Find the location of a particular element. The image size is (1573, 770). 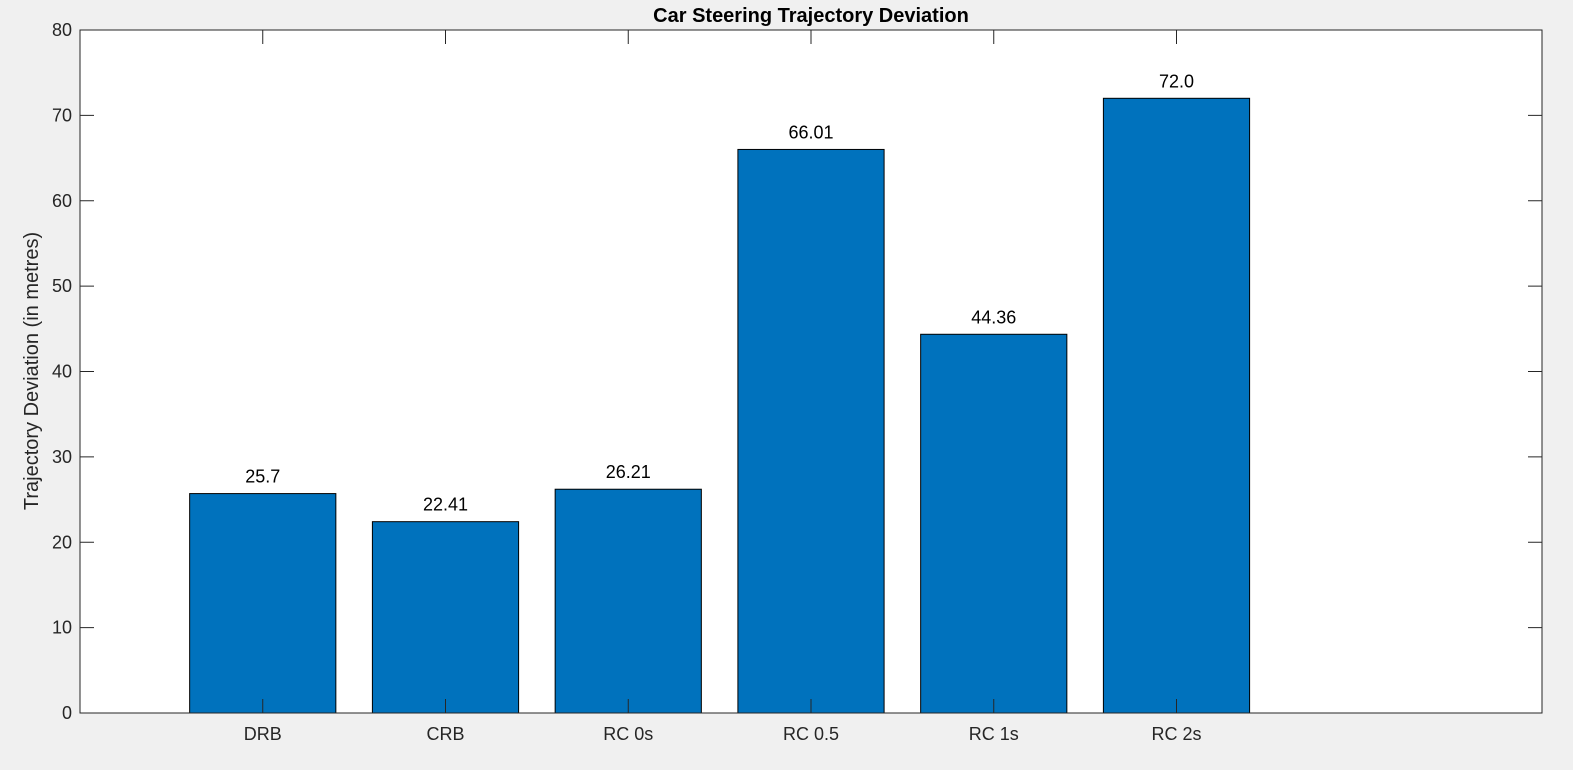

y-tick-label: 60 is located at coordinates (62, 201).